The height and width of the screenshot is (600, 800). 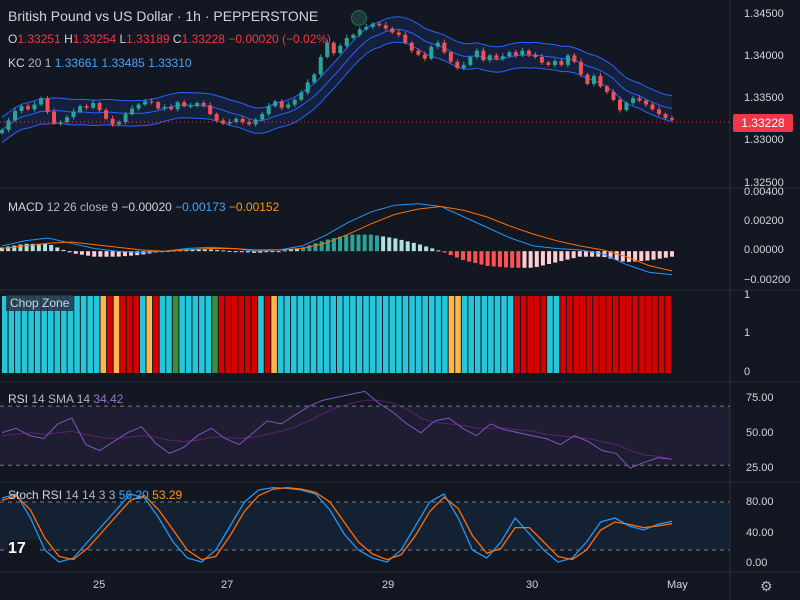 I want to click on price-axis-label: 1.33500, so click(x=764, y=98).